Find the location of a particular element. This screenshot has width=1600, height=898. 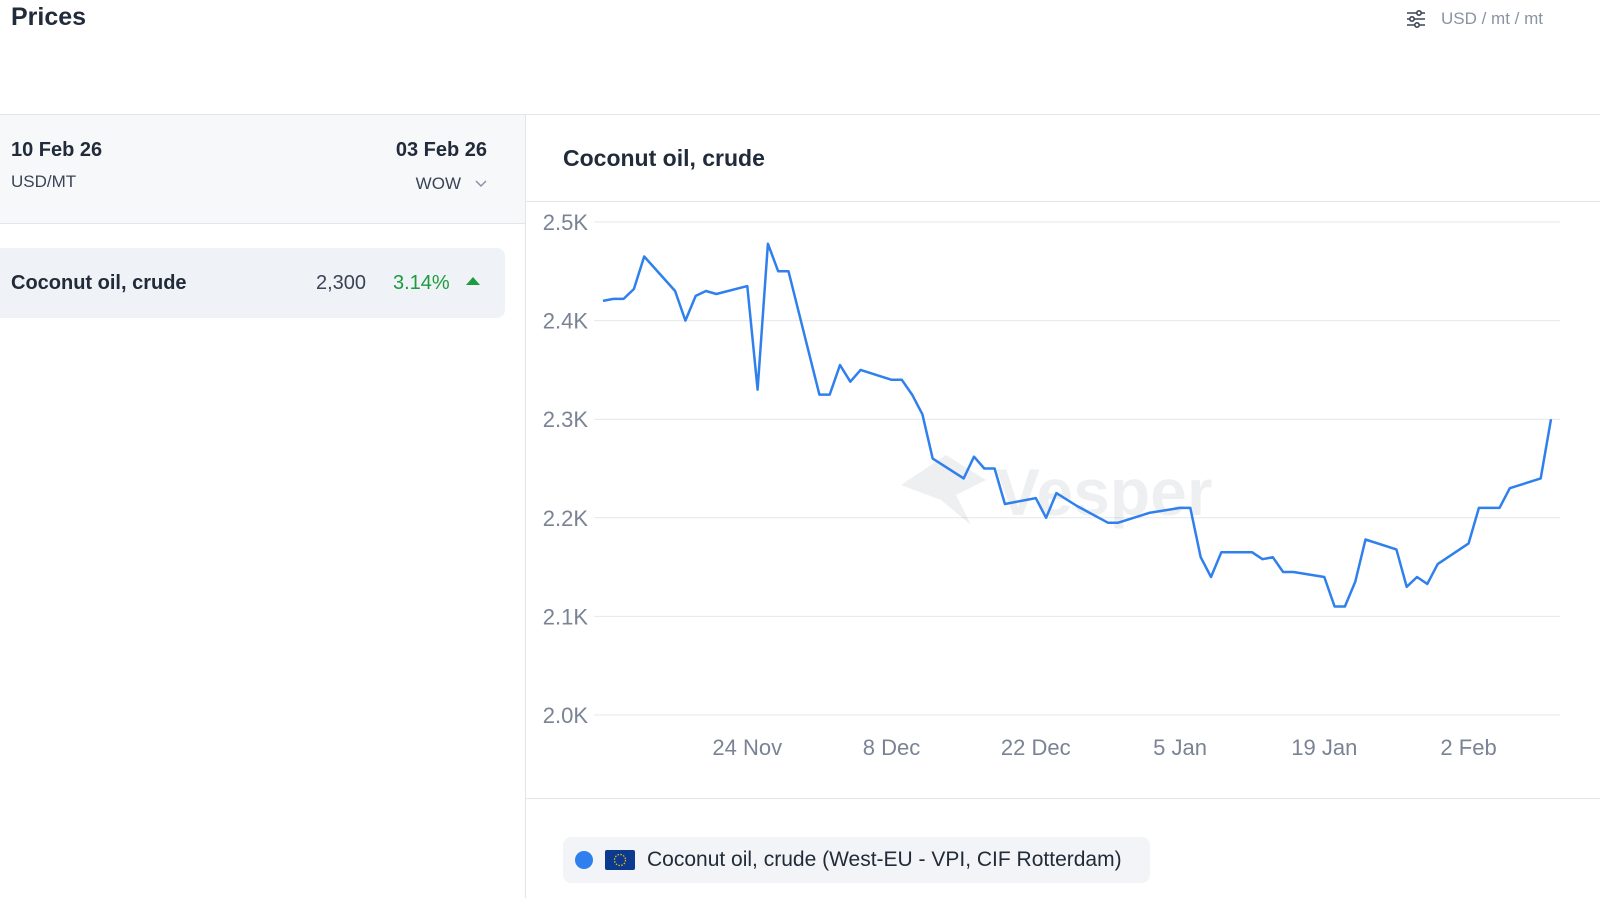

sliders-icon is located at coordinates (1416, 19).